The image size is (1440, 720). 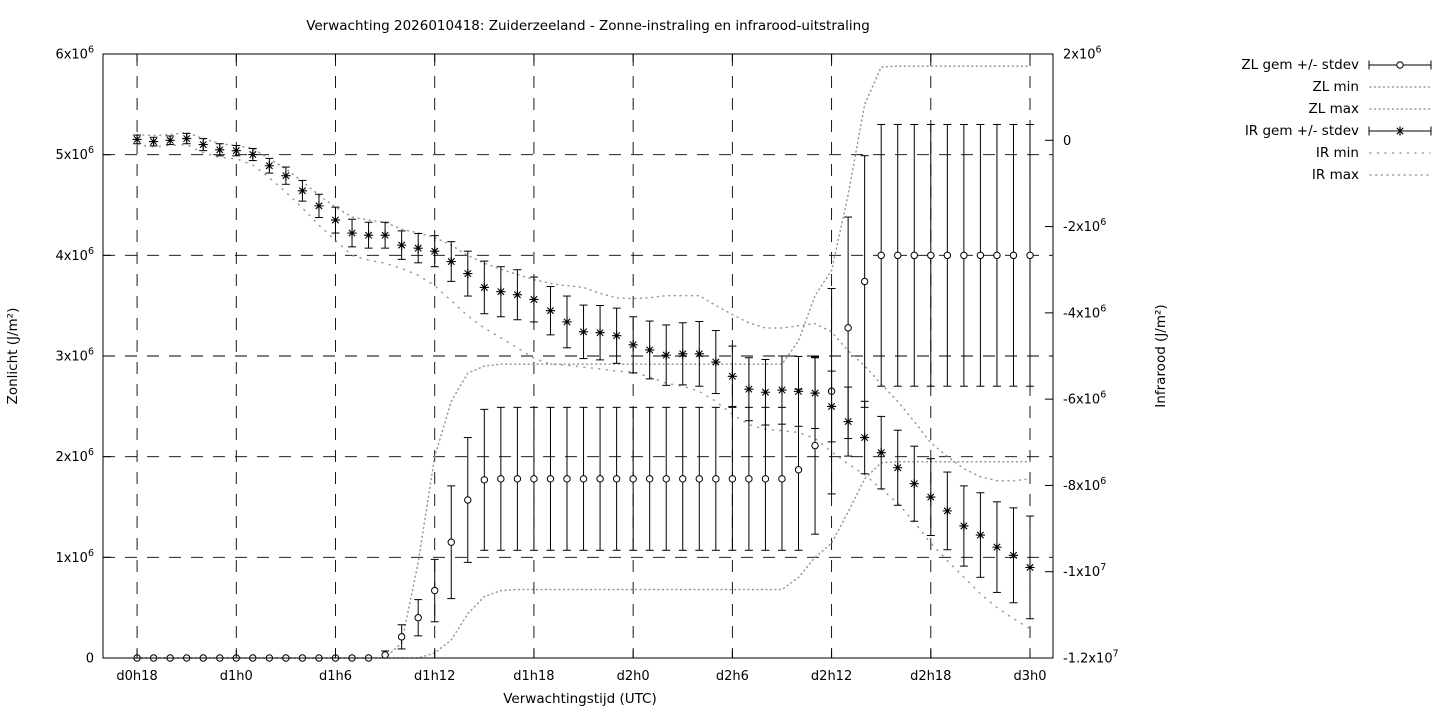 I want to click on legend-sample-zl-max, so click(x=1400, y=109).